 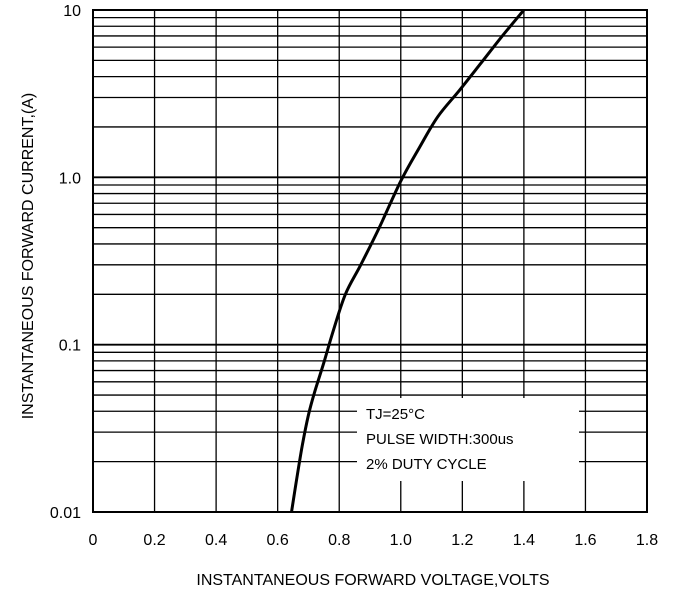 What do you see at coordinates (401, 540) in the screenshot?
I see `x-tick-label: 1.0` at bounding box center [401, 540].